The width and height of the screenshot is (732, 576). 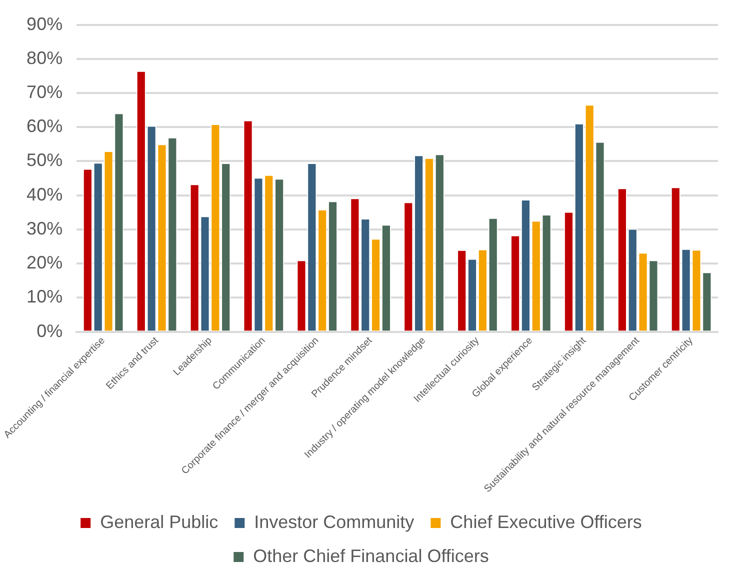 What do you see at coordinates (44, 58) in the screenshot?
I see `y-tick-label: 80%` at bounding box center [44, 58].